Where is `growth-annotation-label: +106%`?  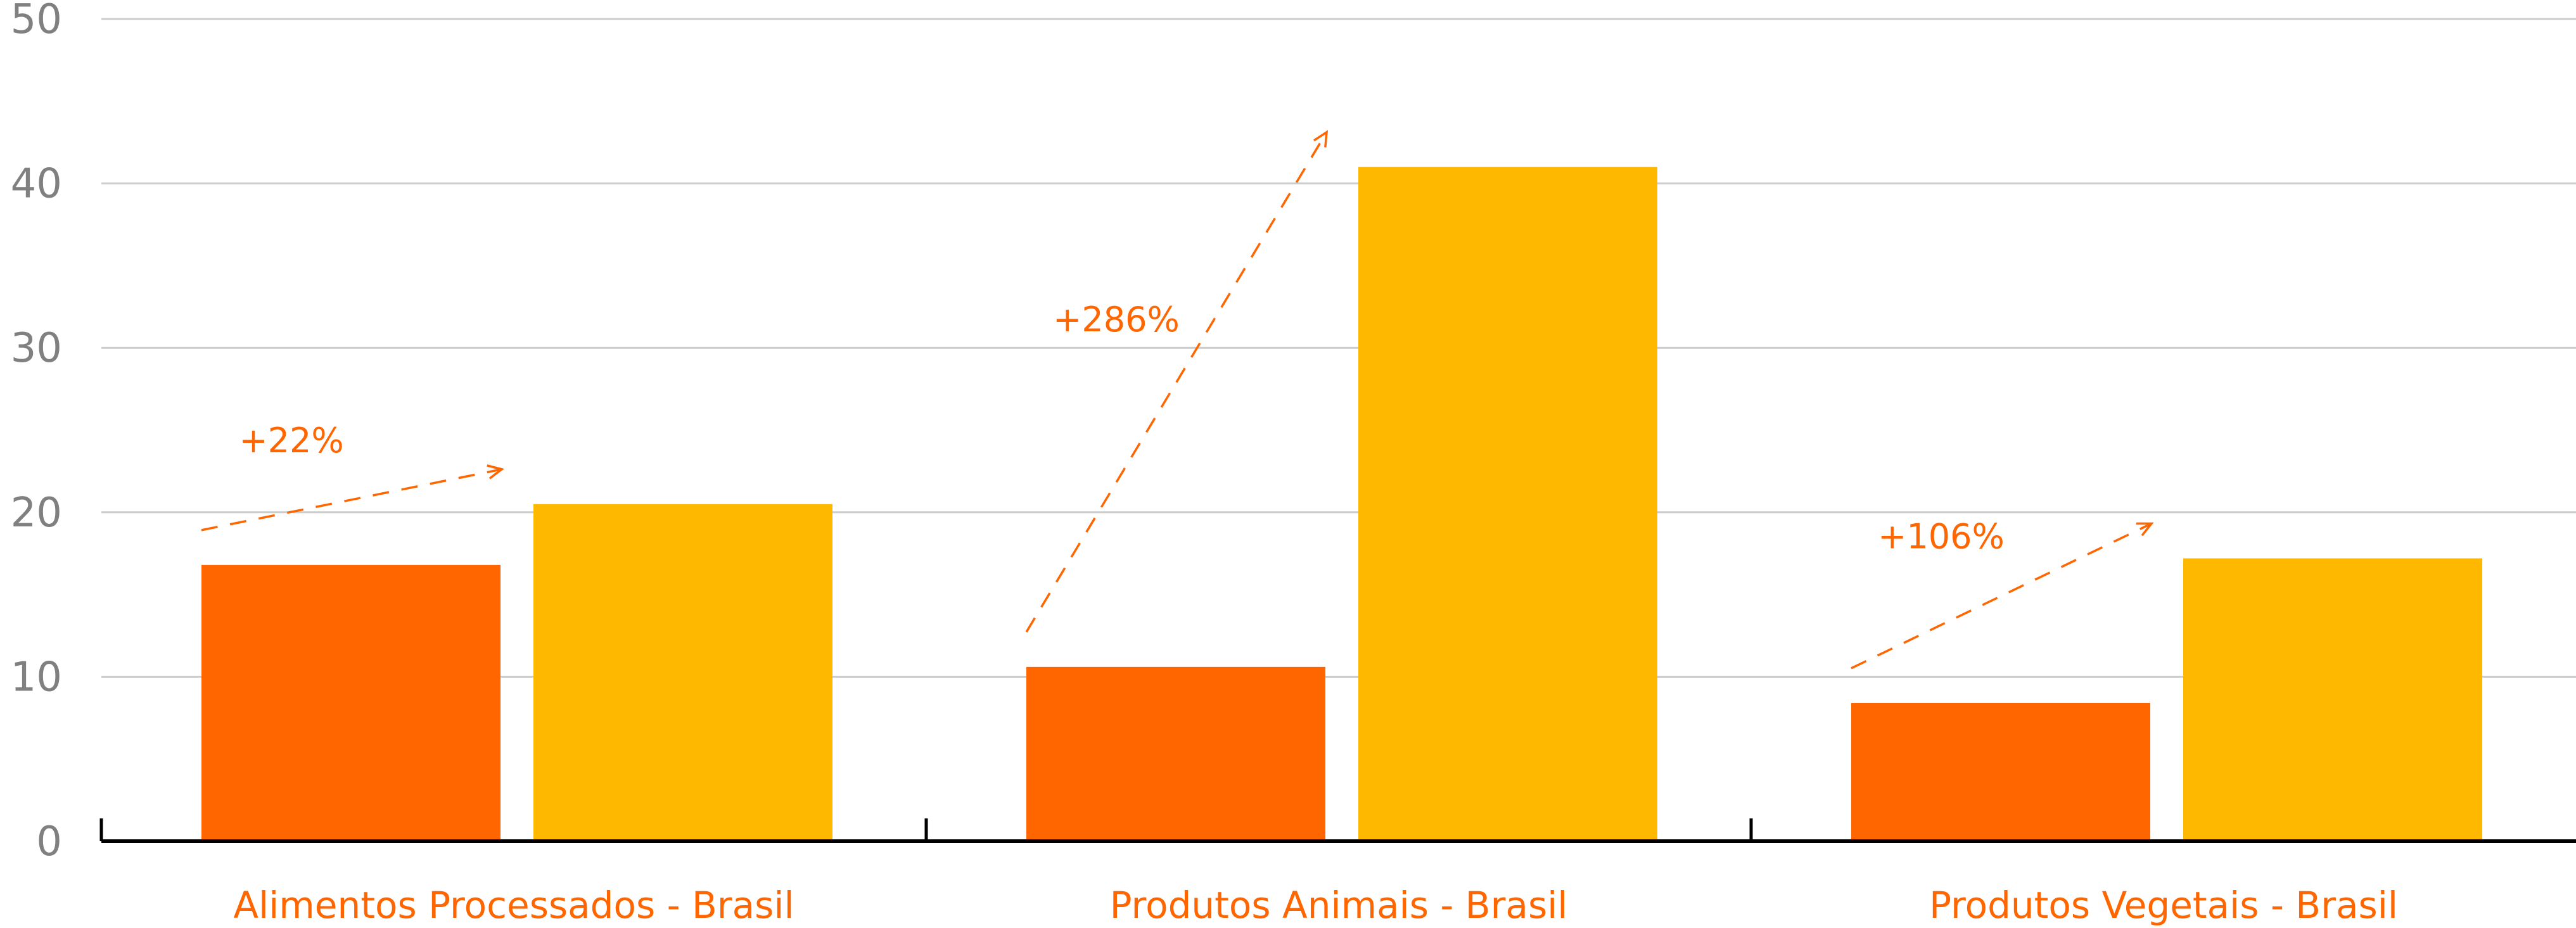 growth-annotation-label: +106% is located at coordinates (1942, 537).